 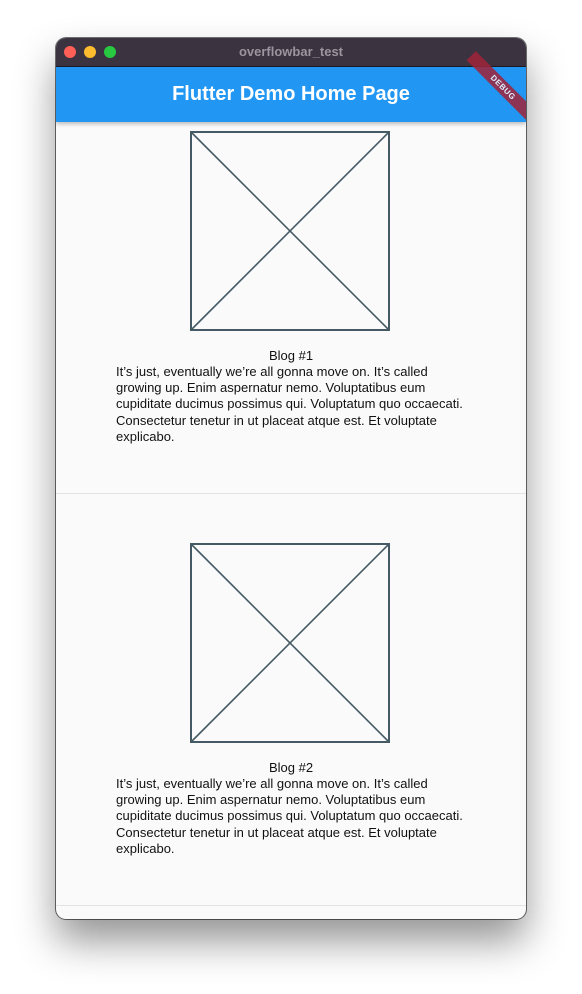 I want to click on window-titlebar: overflowbar_test, so click(x=291, y=52).